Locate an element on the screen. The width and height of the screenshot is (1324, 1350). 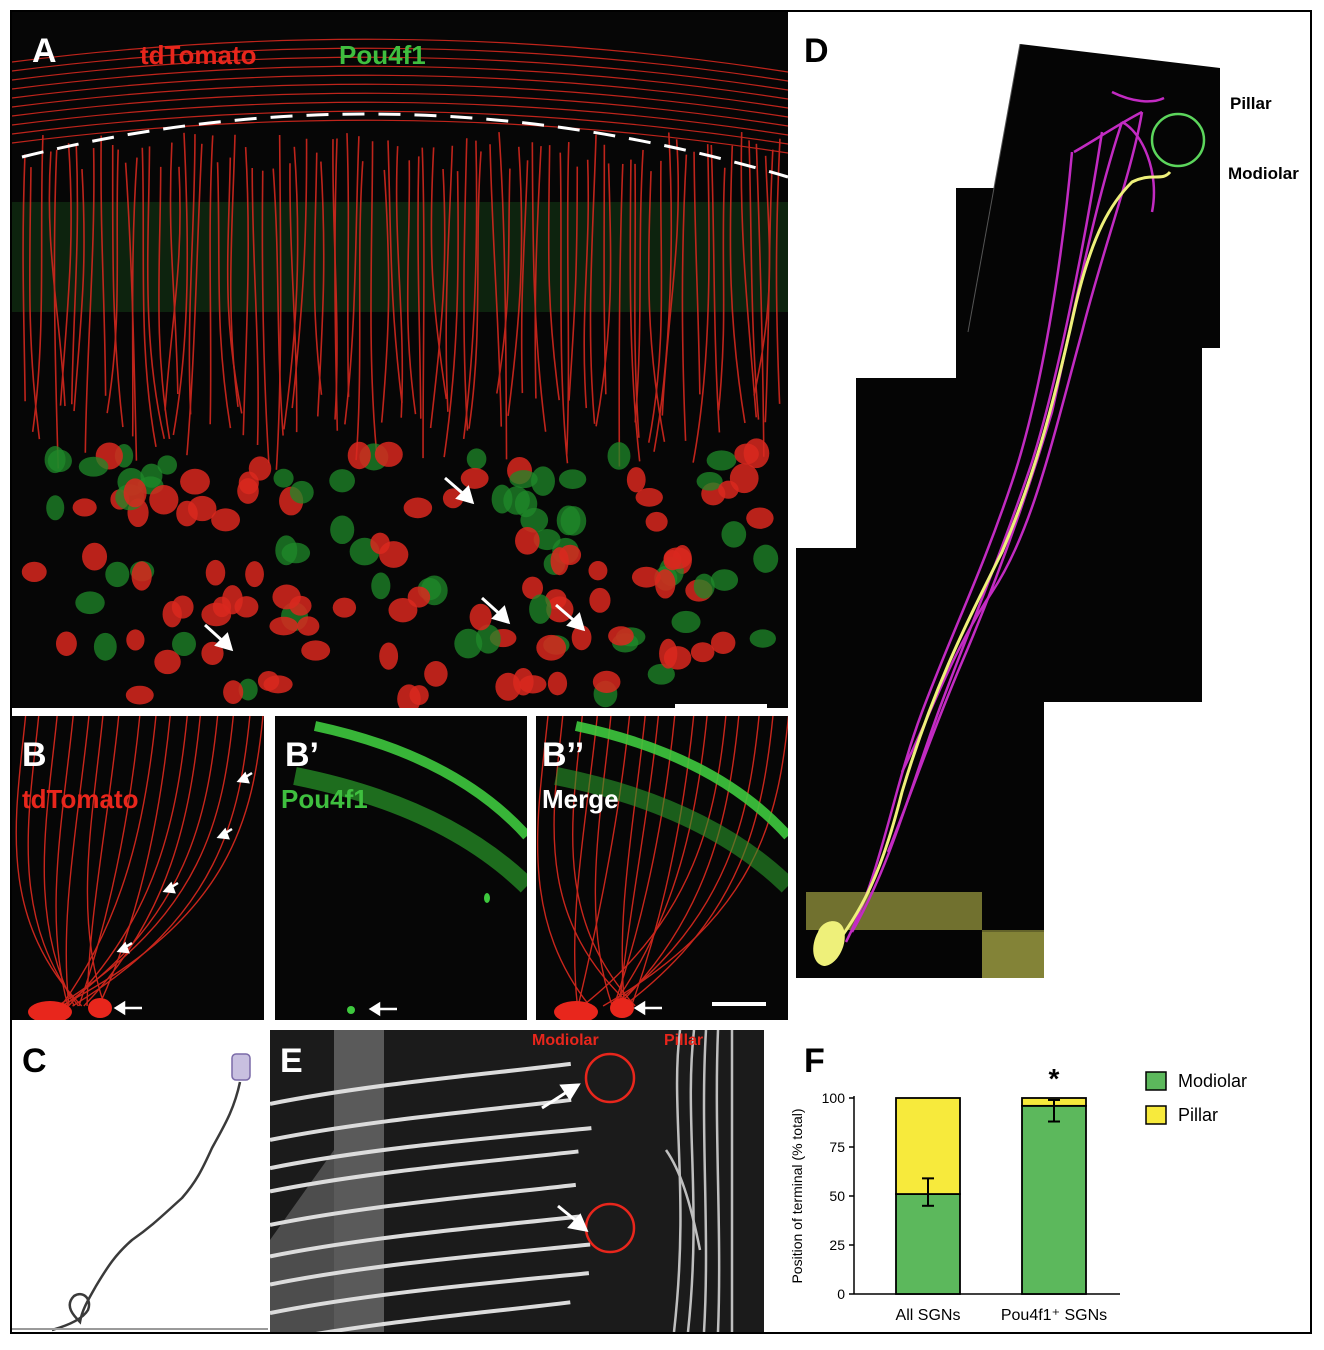
panel-e-annot-modiolar: Modiolar is located at coordinates (565, 1040).